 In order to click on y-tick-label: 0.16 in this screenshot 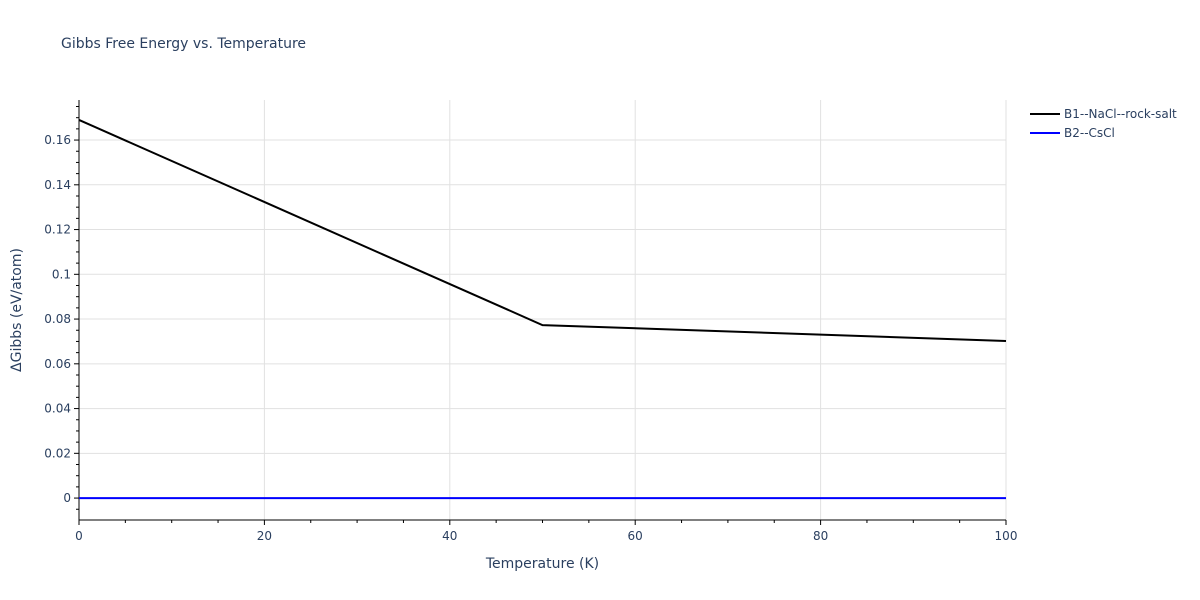, I will do `click(57, 140)`.